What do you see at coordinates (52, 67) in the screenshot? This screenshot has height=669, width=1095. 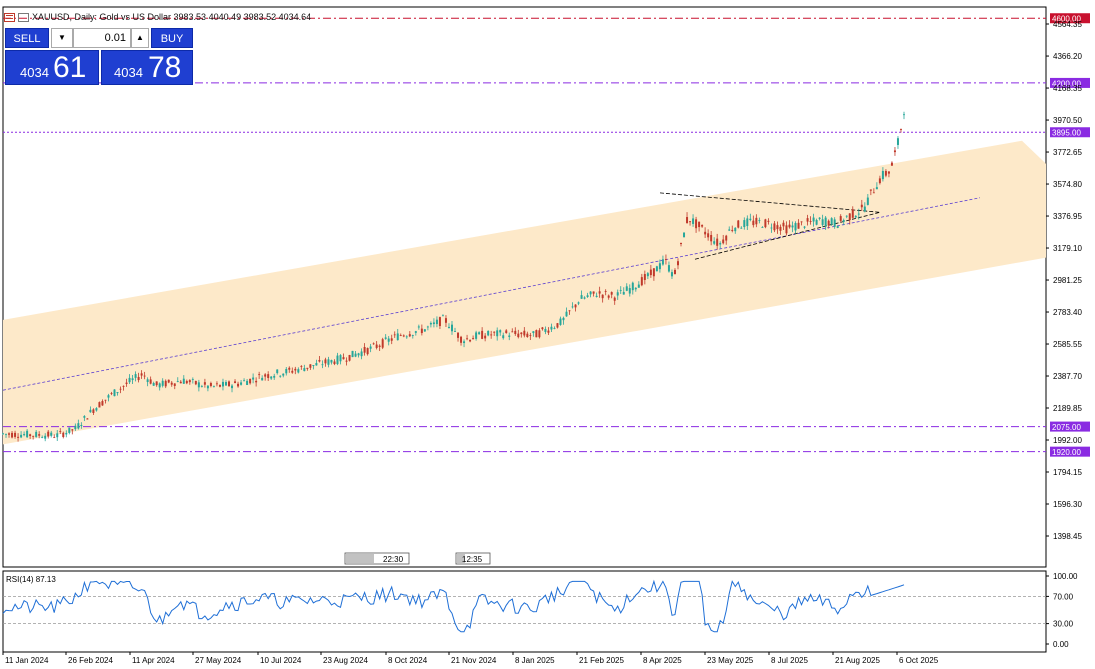 I see `sell-price-box: 4034 61` at bounding box center [52, 67].